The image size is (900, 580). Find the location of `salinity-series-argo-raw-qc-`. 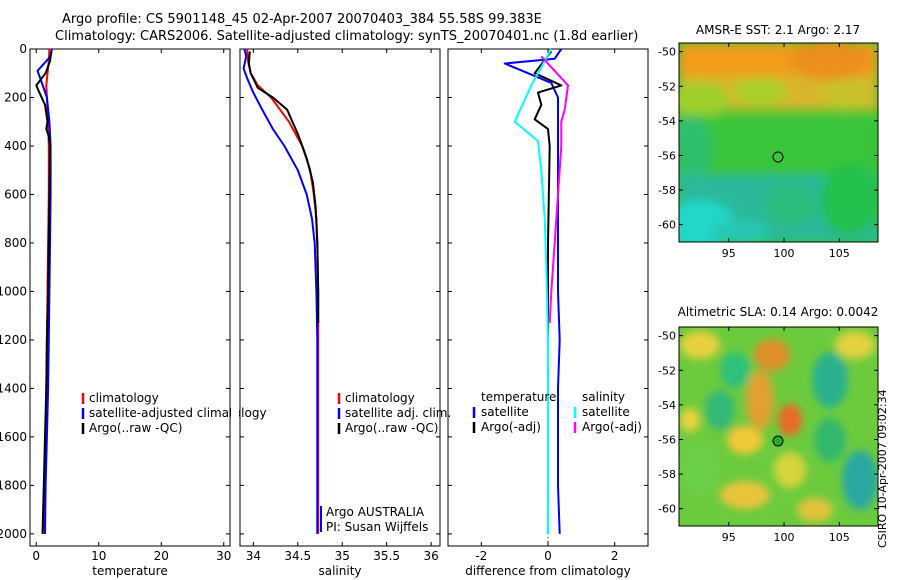

salinity-series-argo-raw-qc- is located at coordinates (283, 187).